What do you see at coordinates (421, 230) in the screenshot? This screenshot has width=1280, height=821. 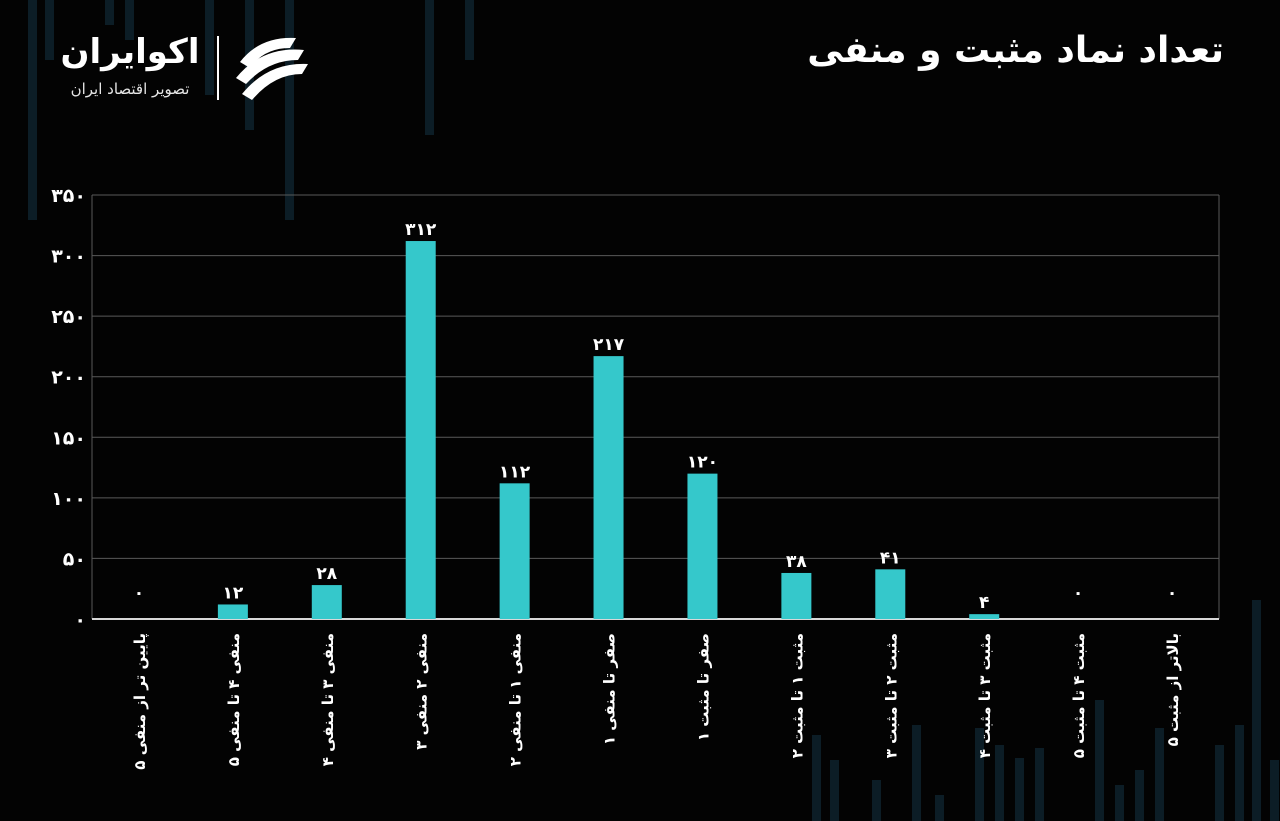 I see `bar-value-label: ۳۱۲` at bounding box center [421, 230].